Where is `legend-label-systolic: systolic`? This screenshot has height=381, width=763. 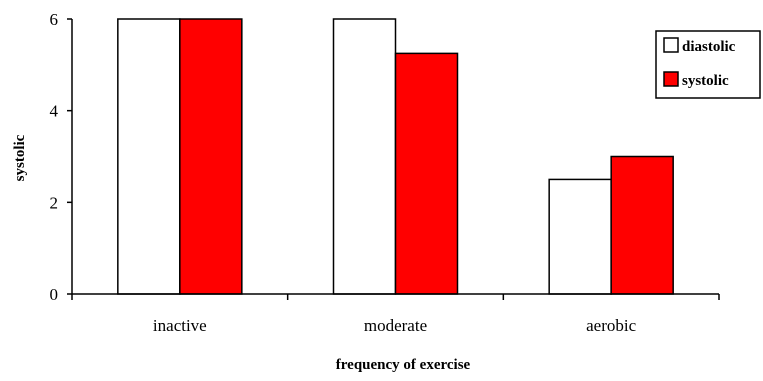 legend-label-systolic: systolic is located at coordinates (705, 81).